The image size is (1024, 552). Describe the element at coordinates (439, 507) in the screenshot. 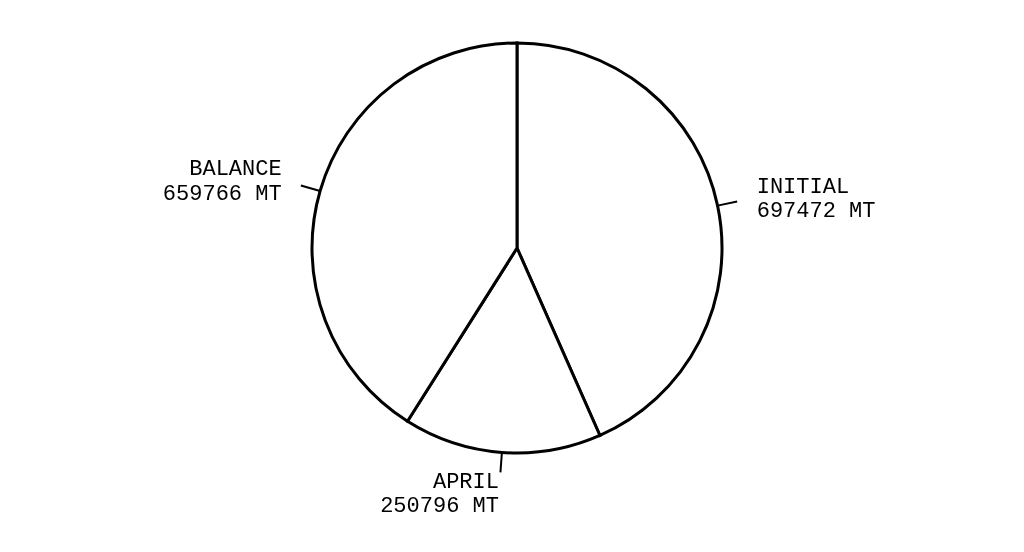

I see `data-label: 250796 MT` at that location.